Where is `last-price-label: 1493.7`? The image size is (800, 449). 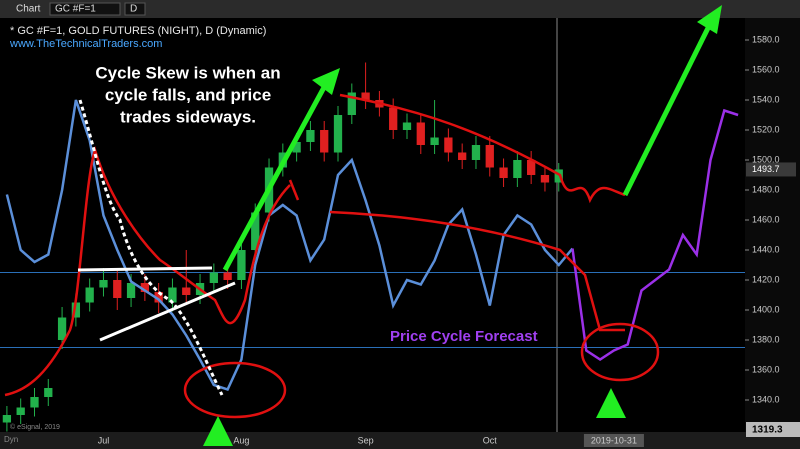 last-price-label: 1493.7 is located at coordinates (766, 169).